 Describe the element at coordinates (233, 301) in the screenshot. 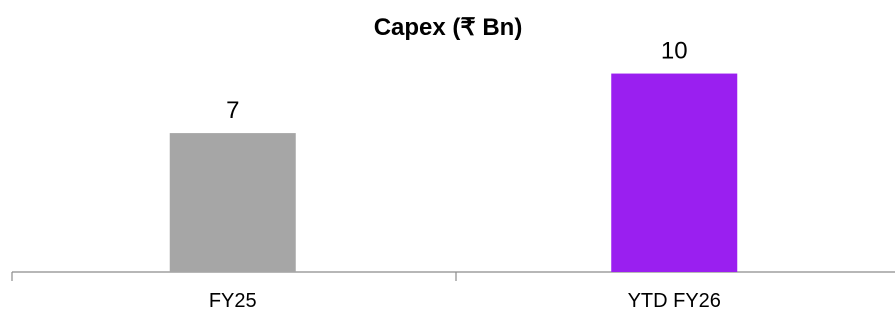

I see `category-label: FY25` at that location.